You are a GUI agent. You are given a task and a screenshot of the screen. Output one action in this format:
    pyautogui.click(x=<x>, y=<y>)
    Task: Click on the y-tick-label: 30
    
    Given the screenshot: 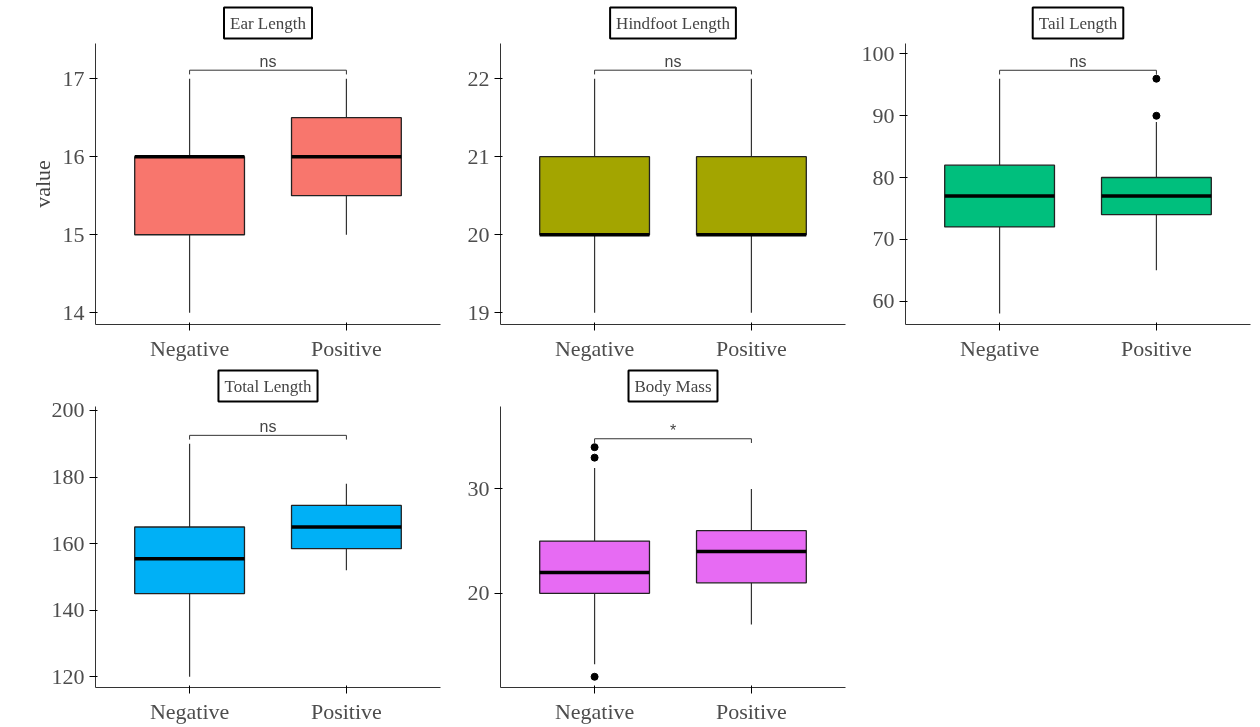 What is the action you would take?
    pyautogui.click(x=478, y=488)
    